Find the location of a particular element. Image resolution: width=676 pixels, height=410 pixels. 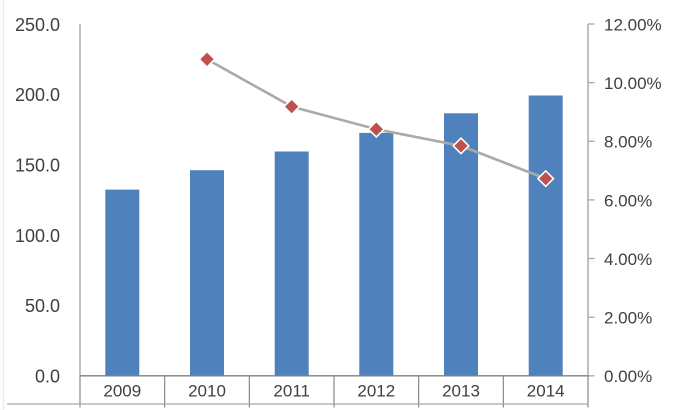

svg-text: 2012 is located at coordinates (376, 390).